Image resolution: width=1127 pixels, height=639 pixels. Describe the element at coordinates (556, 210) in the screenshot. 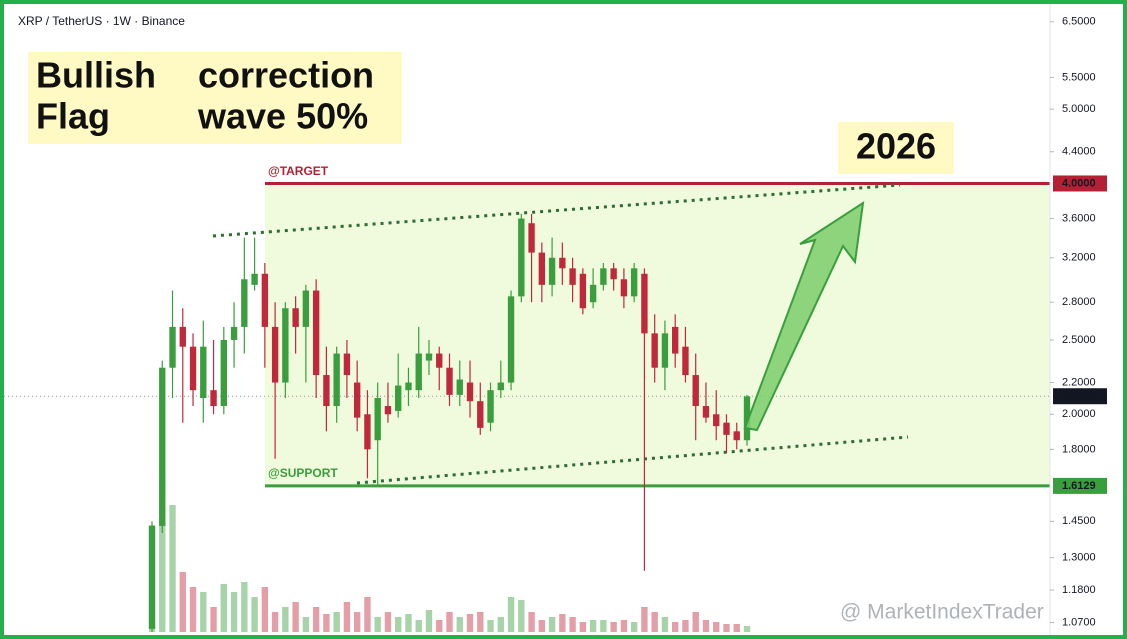

I see `upper-channel` at that location.